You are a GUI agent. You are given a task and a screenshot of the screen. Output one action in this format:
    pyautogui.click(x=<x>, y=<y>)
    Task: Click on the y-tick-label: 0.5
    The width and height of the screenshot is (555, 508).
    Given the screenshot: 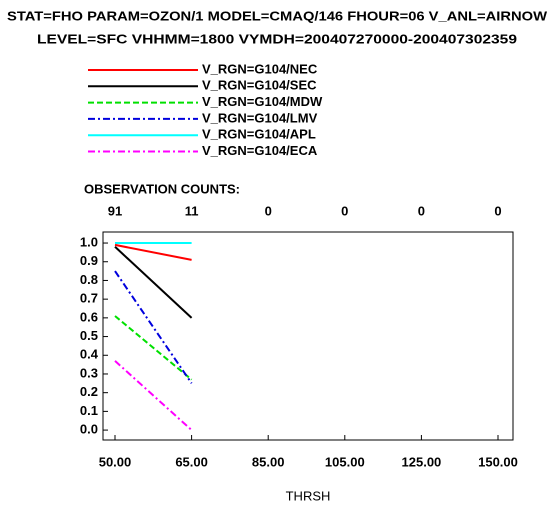 What is the action you would take?
    pyautogui.click(x=89, y=335)
    